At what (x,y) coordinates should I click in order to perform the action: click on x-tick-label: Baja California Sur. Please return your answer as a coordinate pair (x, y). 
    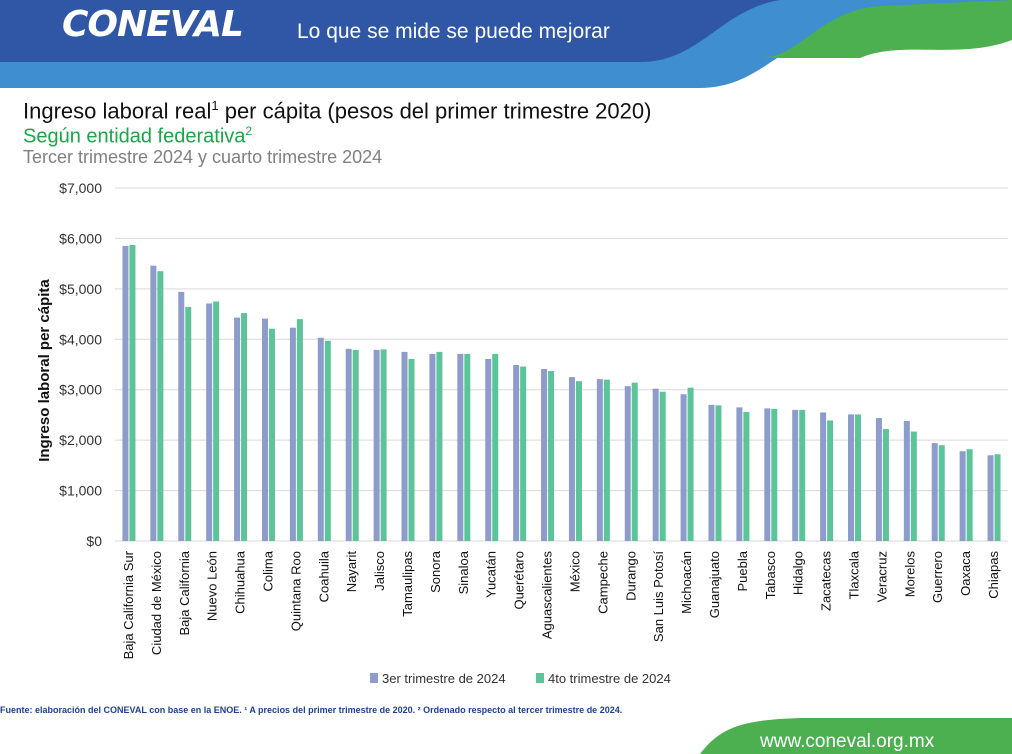
    Looking at the image, I should click on (128, 604).